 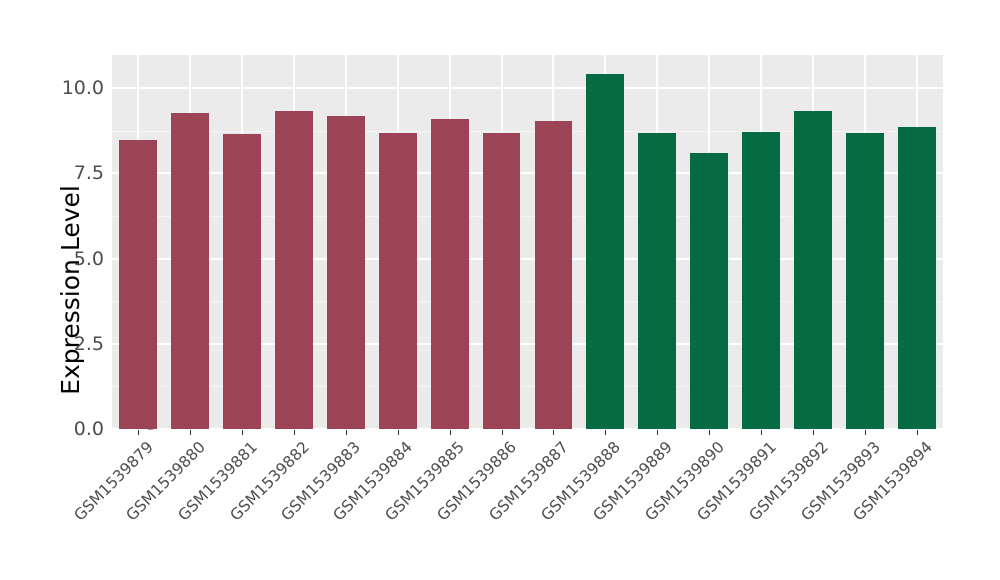 What do you see at coordinates (88, 343) in the screenshot?
I see `y-tick-label: 2.5` at bounding box center [88, 343].